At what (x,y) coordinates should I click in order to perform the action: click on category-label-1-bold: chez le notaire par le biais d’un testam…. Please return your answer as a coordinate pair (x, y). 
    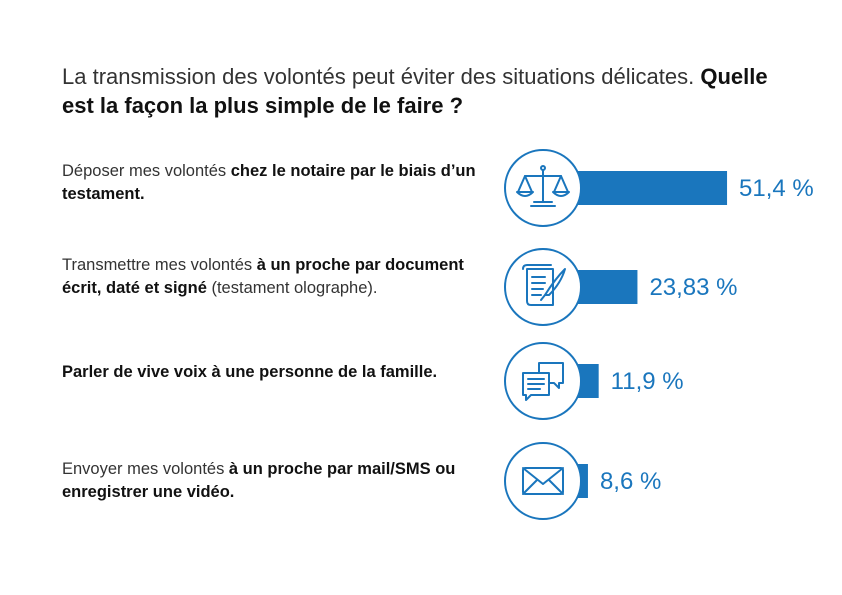
    Looking at the image, I should click on (269, 182).